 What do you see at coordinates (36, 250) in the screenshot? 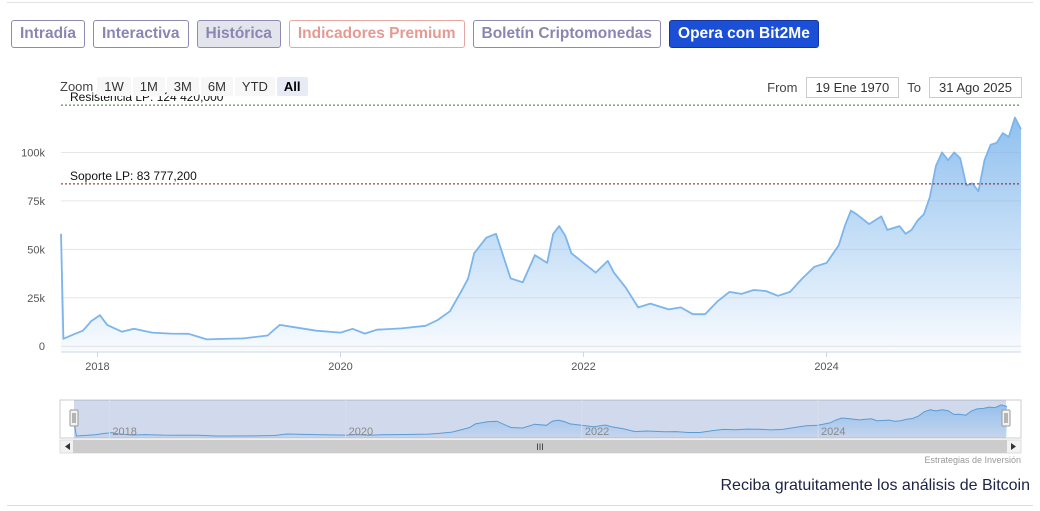
I see `y-tick-label: 50k` at bounding box center [36, 250].